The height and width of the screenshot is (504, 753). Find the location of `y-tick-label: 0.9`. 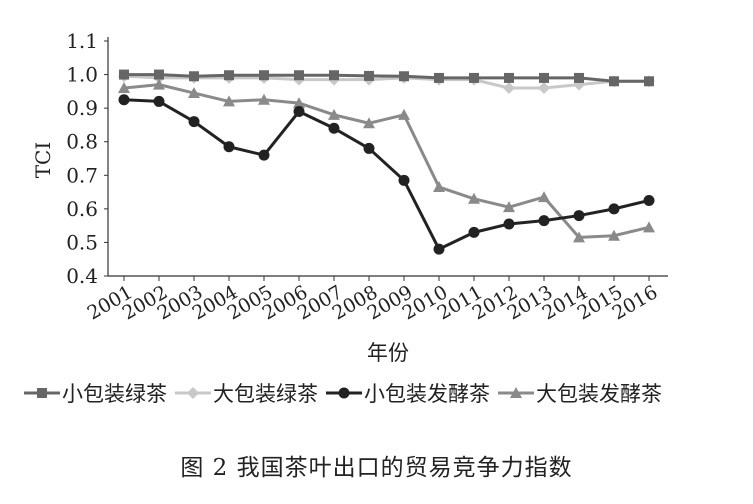

y-tick-label: 0.9 is located at coordinates (82, 108).